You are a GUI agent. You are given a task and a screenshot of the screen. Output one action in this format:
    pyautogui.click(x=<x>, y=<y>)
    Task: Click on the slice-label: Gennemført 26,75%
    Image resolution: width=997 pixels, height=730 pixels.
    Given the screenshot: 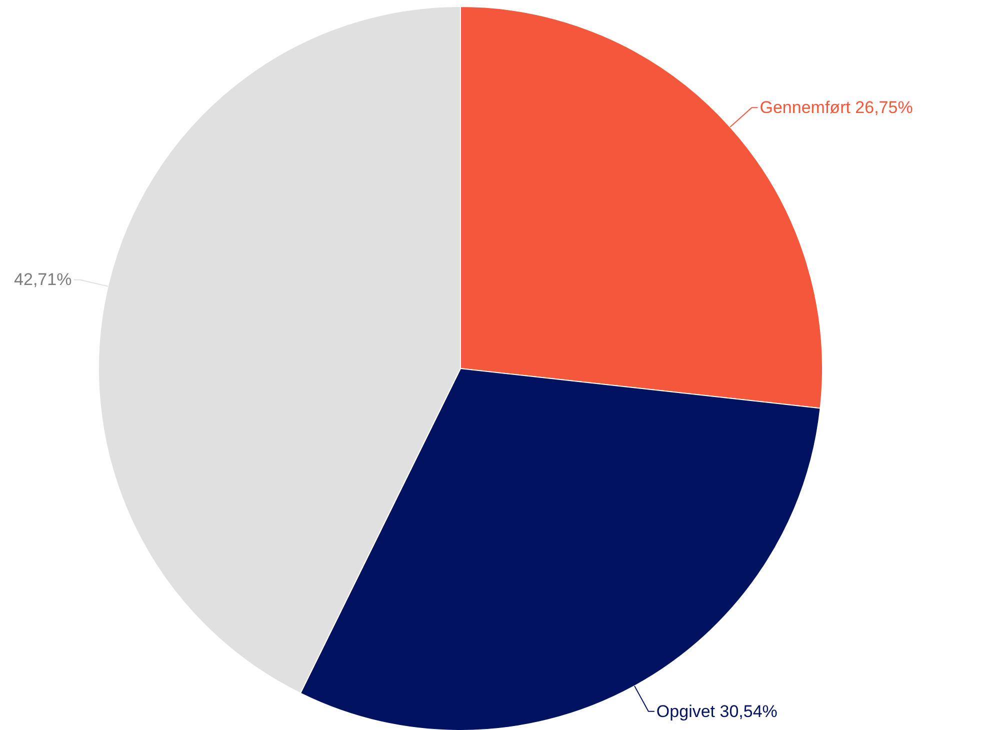 What is the action you would take?
    pyautogui.click(x=836, y=108)
    